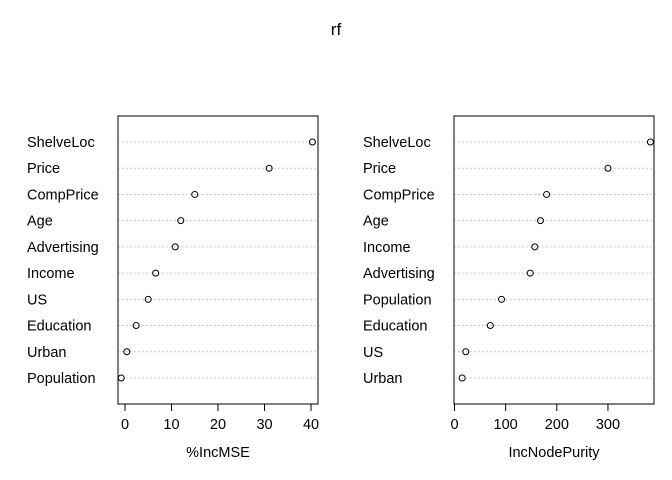 The image size is (672, 480). Describe the element at coordinates (557, 425) in the screenshot. I see `x-tick-label: 200` at that location.